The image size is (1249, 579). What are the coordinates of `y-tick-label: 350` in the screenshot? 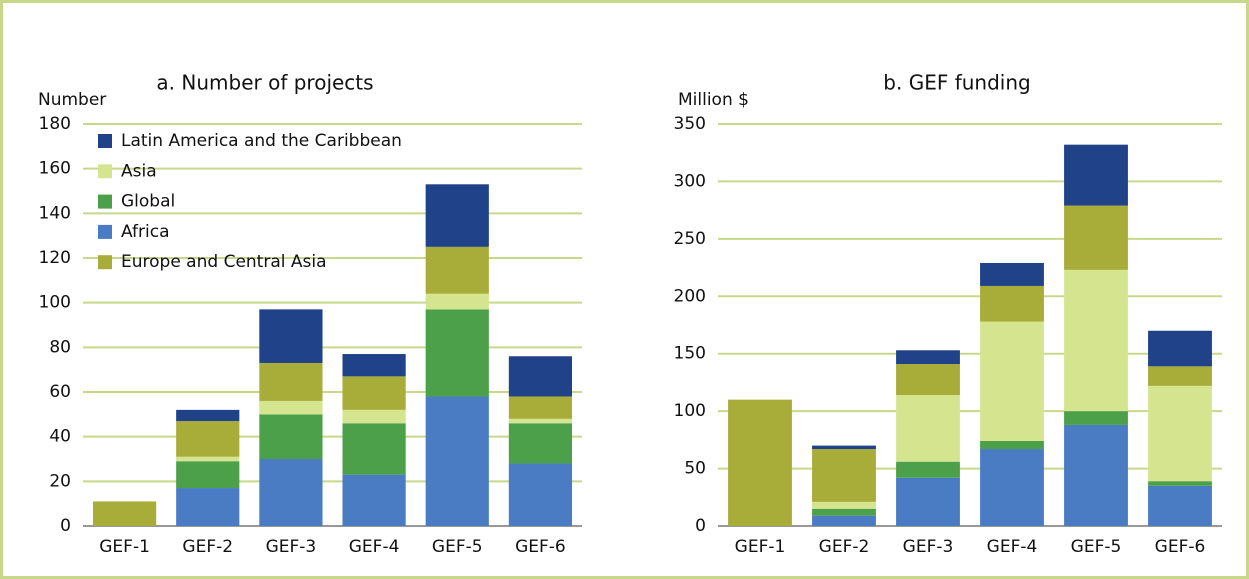 It's located at (690, 124).